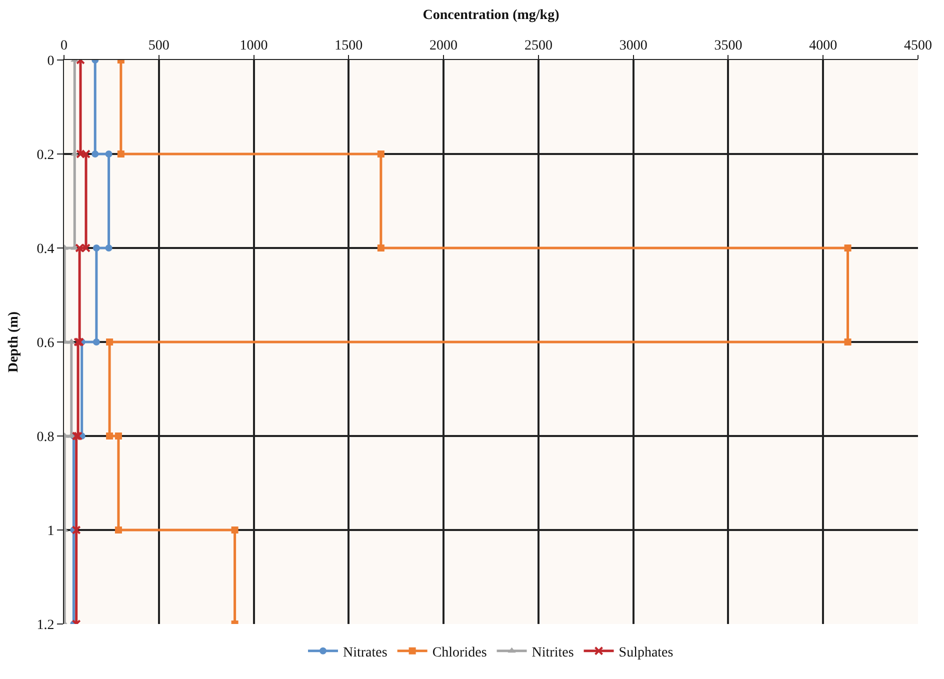 The height and width of the screenshot is (679, 944). Describe the element at coordinates (348, 46) in the screenshot. I see `x-tick-label: 1500` at that location.